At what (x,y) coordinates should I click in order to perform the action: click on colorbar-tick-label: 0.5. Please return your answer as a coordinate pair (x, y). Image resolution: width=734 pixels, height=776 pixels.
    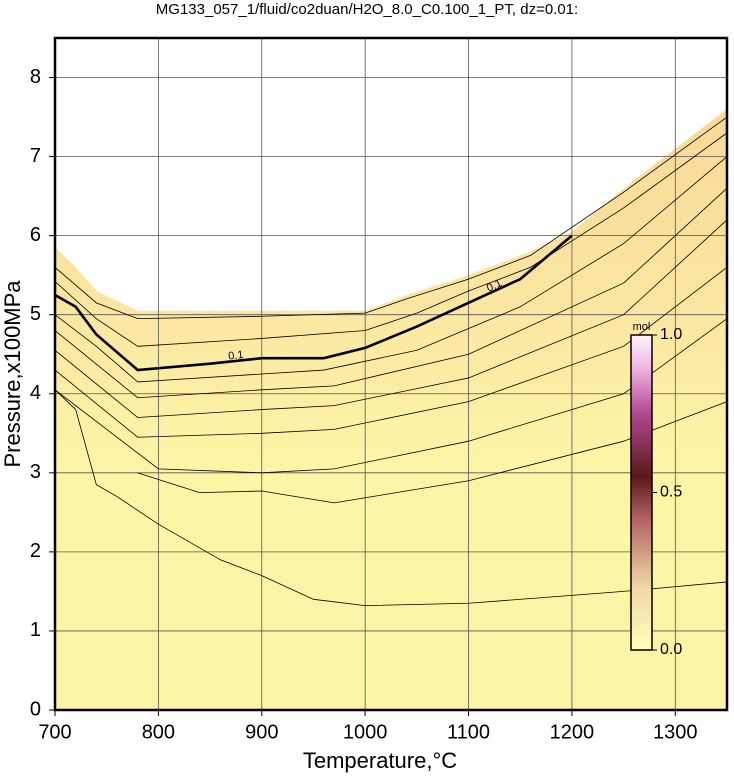
    Looking at the image, I should click on (671, 492).